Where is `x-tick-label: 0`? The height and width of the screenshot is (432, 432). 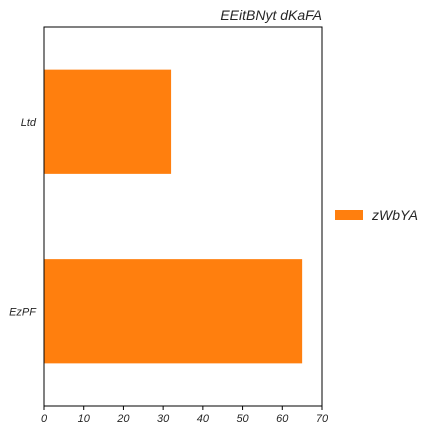 x-tick-label: 0 is located at coordinates (44, 419).